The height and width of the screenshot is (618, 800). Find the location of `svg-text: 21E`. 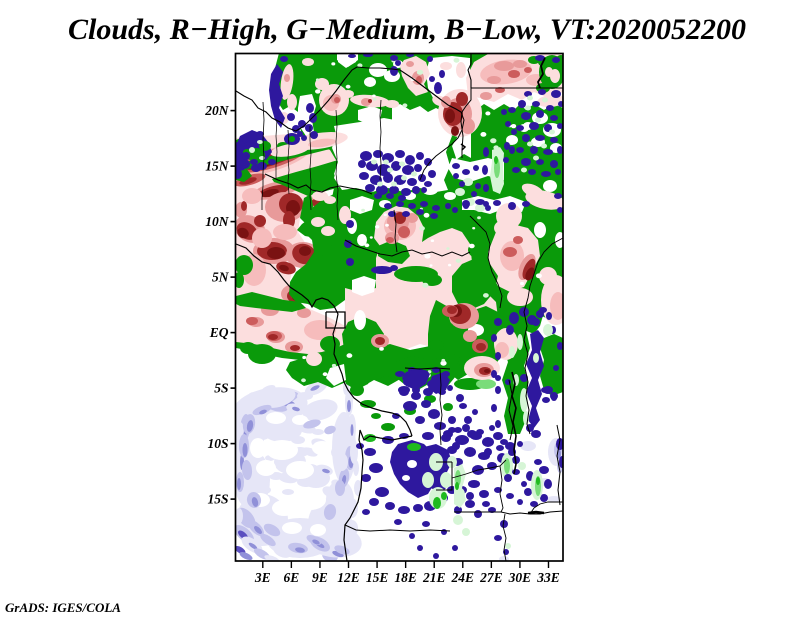

svg-text: 21E is located at coordinates (434, 577).